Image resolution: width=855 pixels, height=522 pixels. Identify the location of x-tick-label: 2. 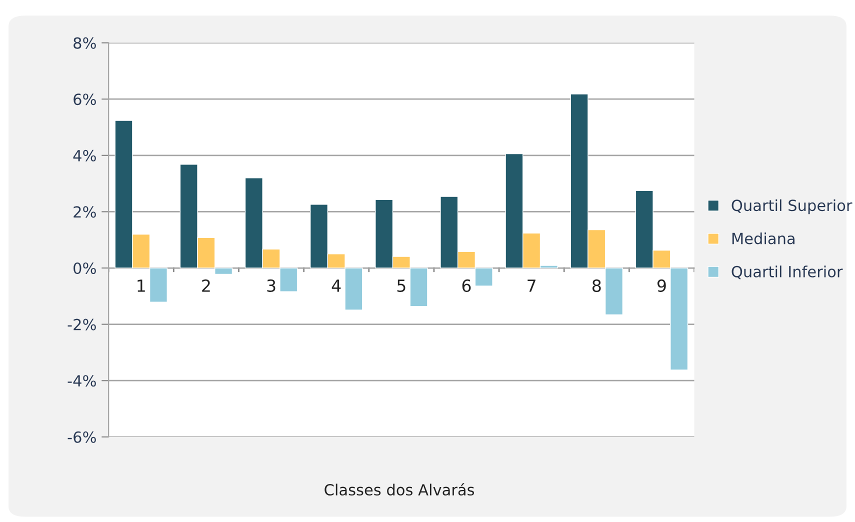
(206, 285).